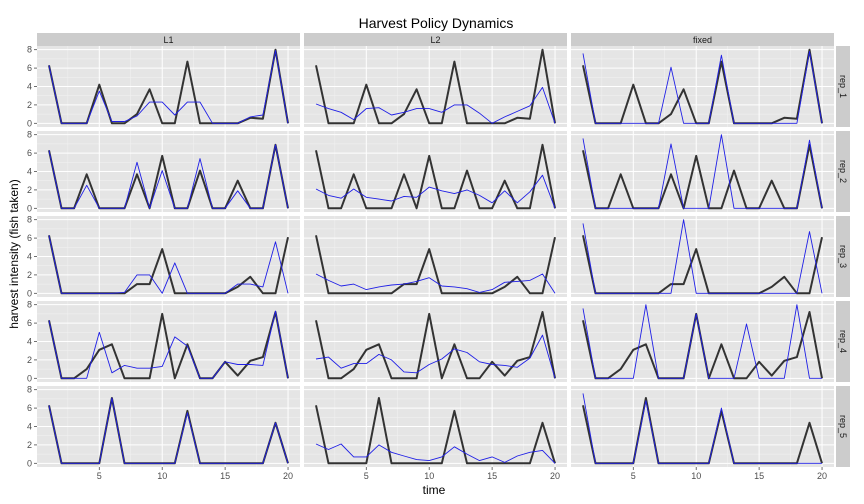 The height and width of the screenshot is (504, 864). I want to click on panel-fixed-rep_5: 5 10 15 20, so click(702, 433).